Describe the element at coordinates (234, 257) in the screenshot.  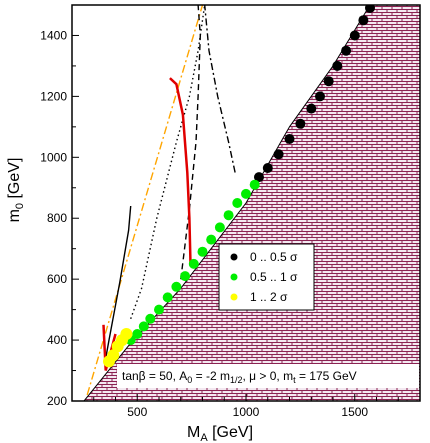
I see `legend-marker-0-0.5-sigma` at that location.